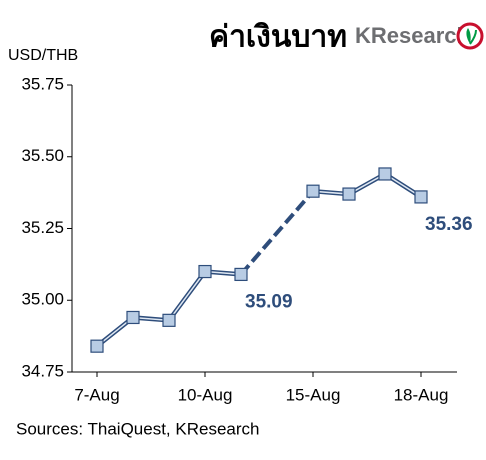  Describe the element at coordinates (412, 35) in the screenshot. I see `logo-text: KResearch` at that location.